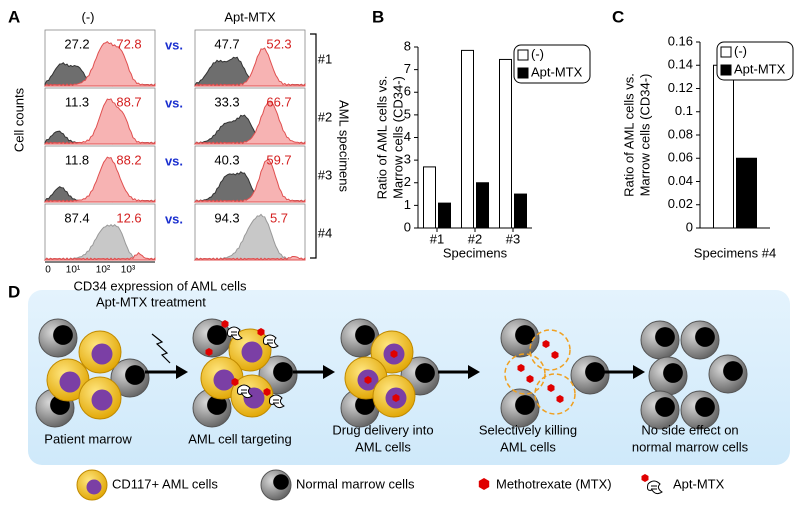 The image size is (800, 508). What do you see at coordinates (552, 64) in the screenshot?
I see `legend-box` at bounding box center [552, 64].